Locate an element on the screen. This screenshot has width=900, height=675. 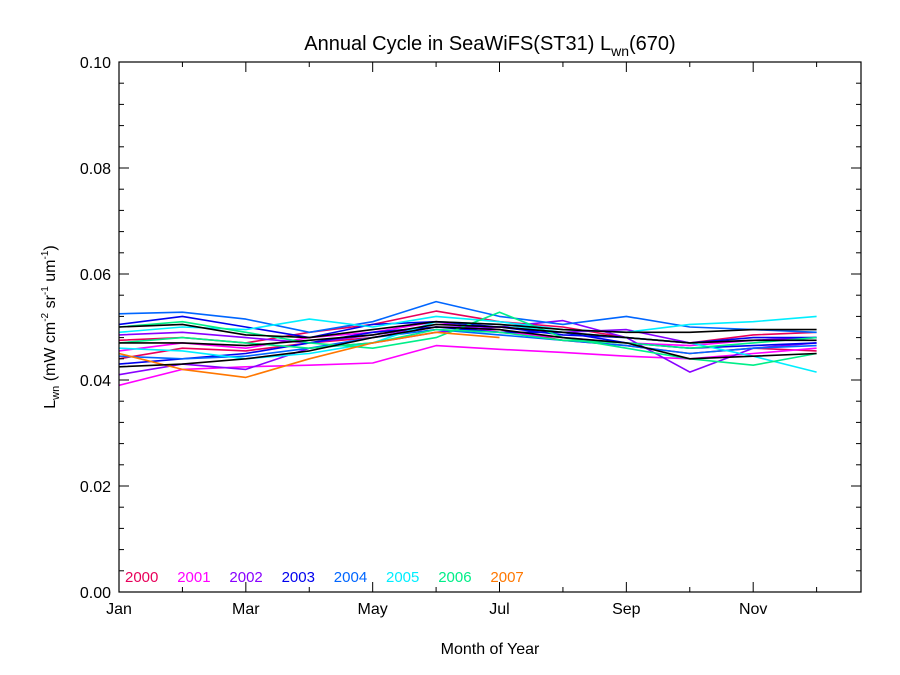
x-tick-label: Nov is located at coordinates (753, 609).